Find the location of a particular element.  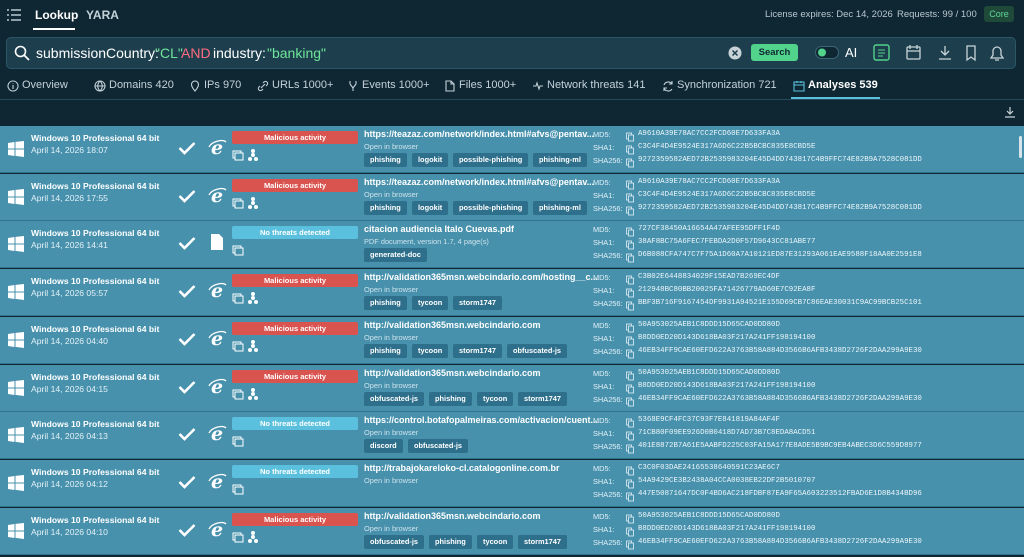

hash-value: C3C0F03DAE24165538640591C23AE6C7 is located at coordinates (709, 467).